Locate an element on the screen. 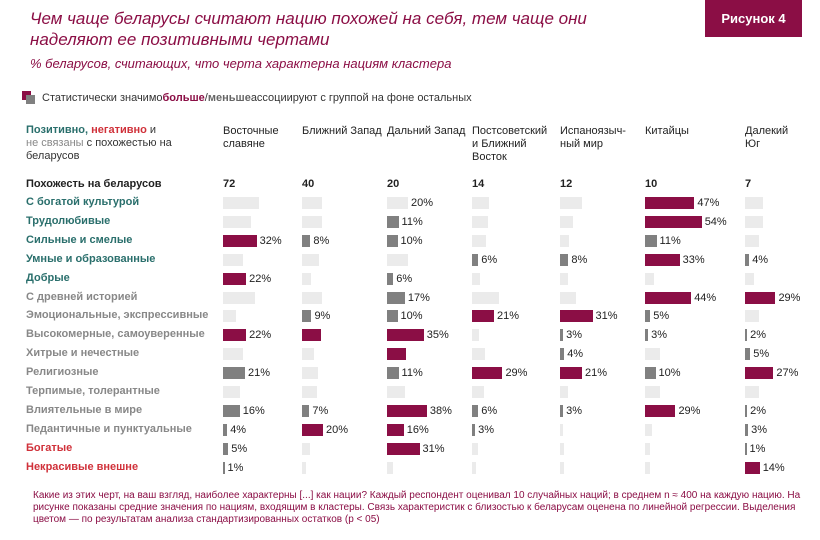 The image size is (820, 540). bar-value-label: 1% is located at coordinates (235, 467).